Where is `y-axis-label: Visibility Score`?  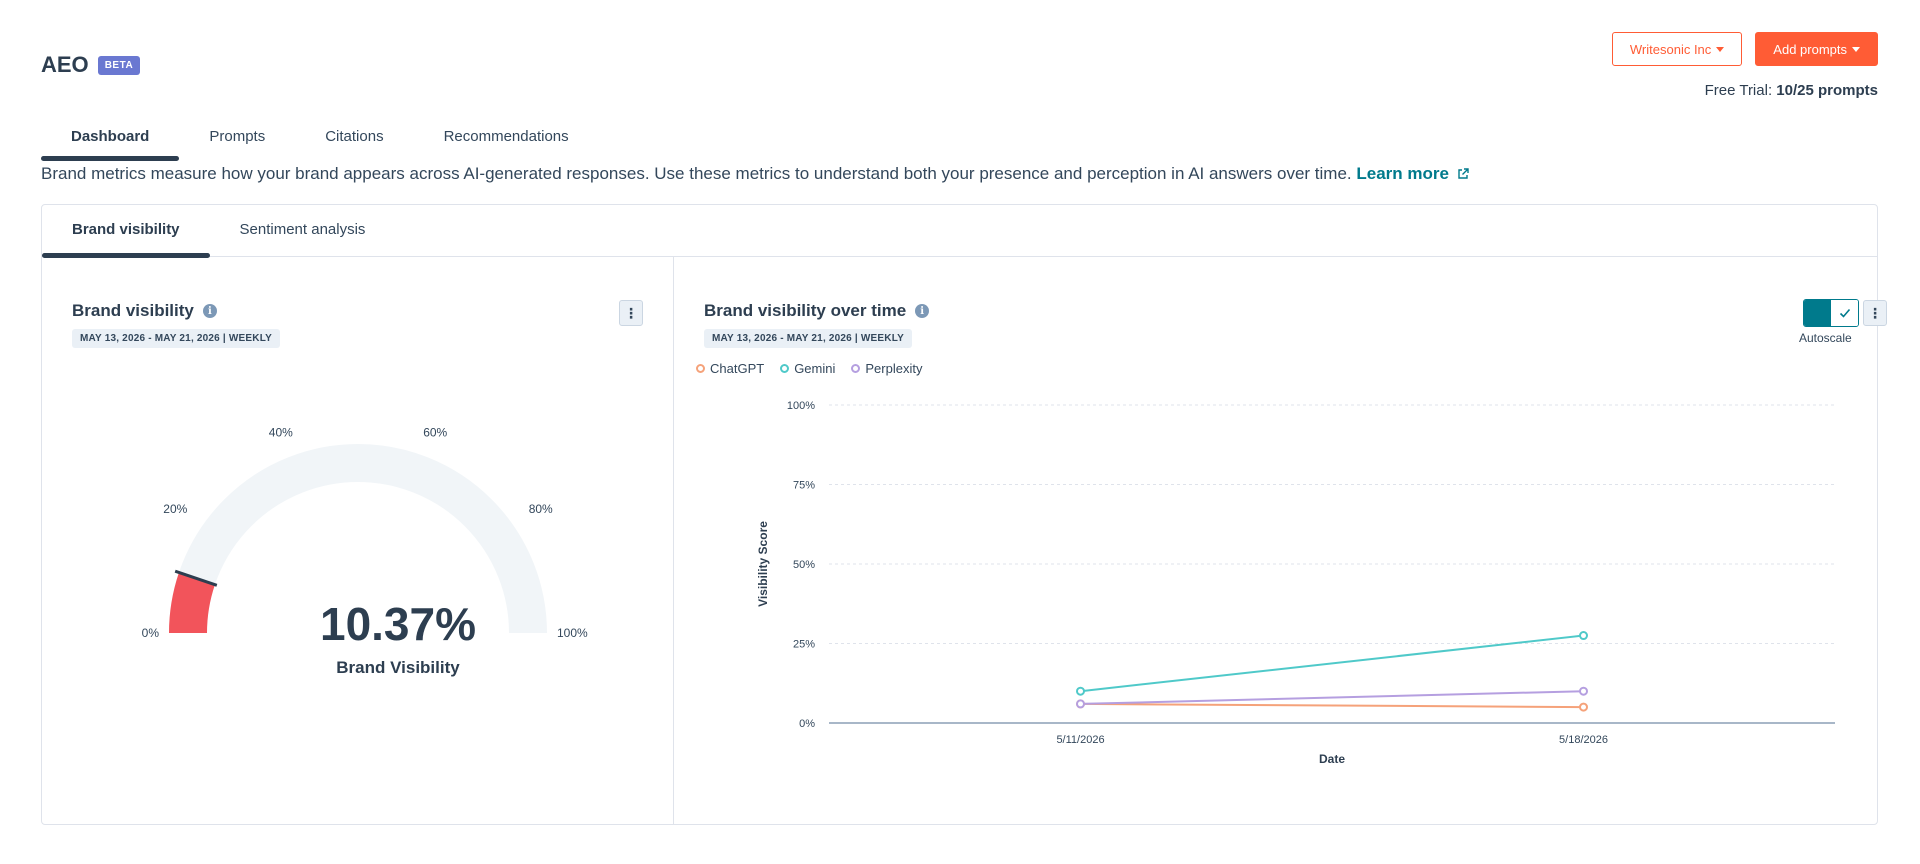 y-axis-label: Visibility Score is located at coordinates (763, 564).